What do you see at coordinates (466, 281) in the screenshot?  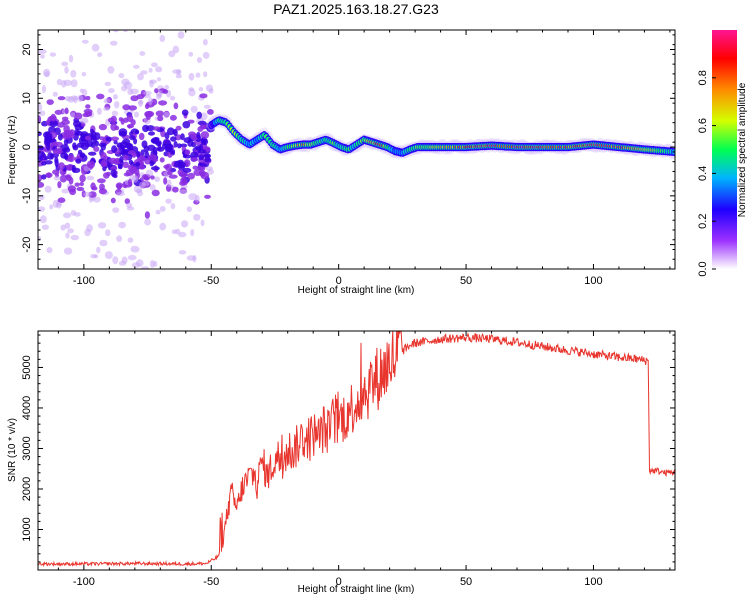 I see `spectrogram-x-tick-label: 50` at bounding box center [466, 281].